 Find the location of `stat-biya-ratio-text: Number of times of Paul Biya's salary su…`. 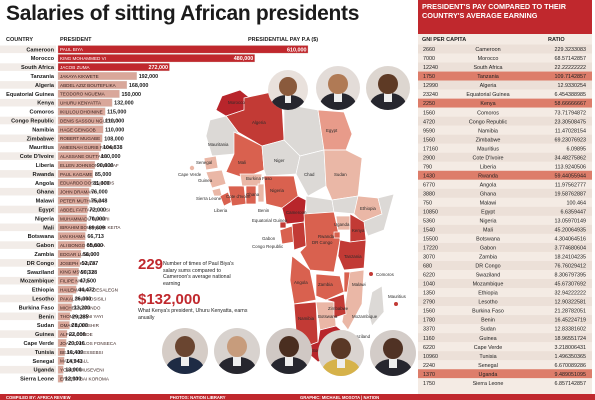

stat-biya-ratio-text: Number of times of Paul Biya's salary su… is located at coordinates (198, 274).